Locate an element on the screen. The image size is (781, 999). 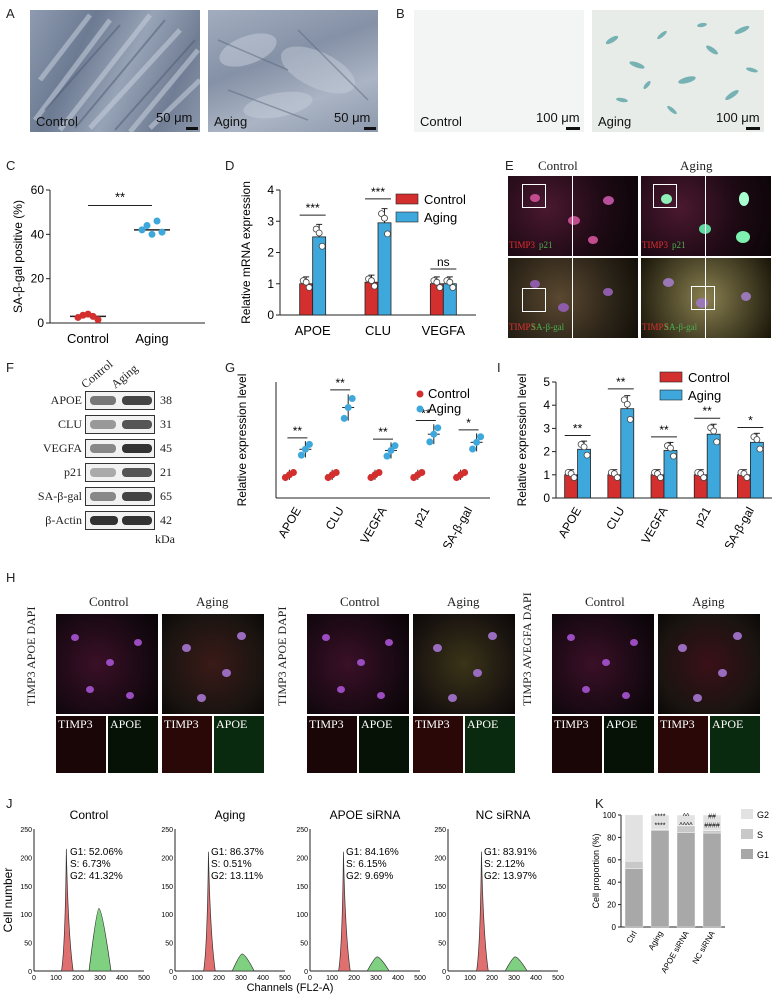
panel-label-i: I is located at coordinates (499, 367).